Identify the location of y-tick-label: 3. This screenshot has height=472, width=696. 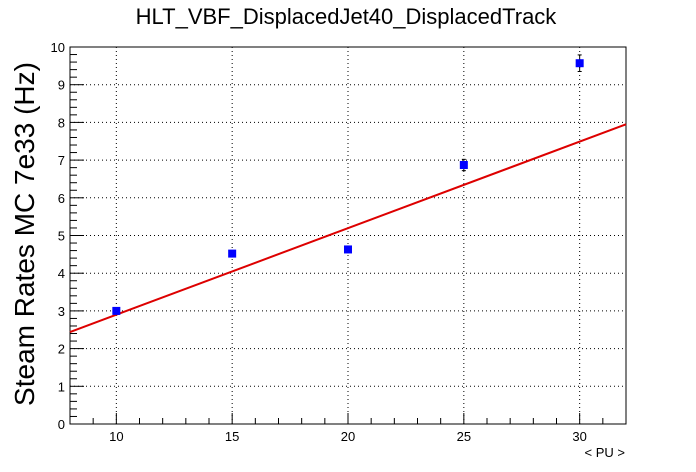
(61, 311).